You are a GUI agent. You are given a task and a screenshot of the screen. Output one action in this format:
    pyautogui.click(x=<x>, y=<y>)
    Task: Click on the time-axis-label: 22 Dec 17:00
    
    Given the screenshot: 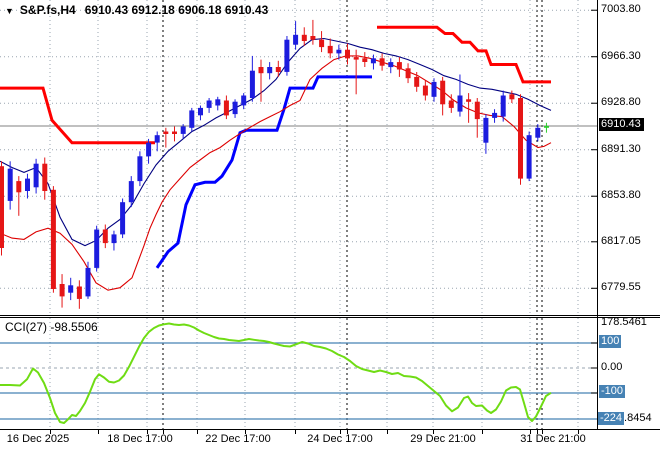 What is the action you would take?
    pyautogui.click(x=238, y=439)
    